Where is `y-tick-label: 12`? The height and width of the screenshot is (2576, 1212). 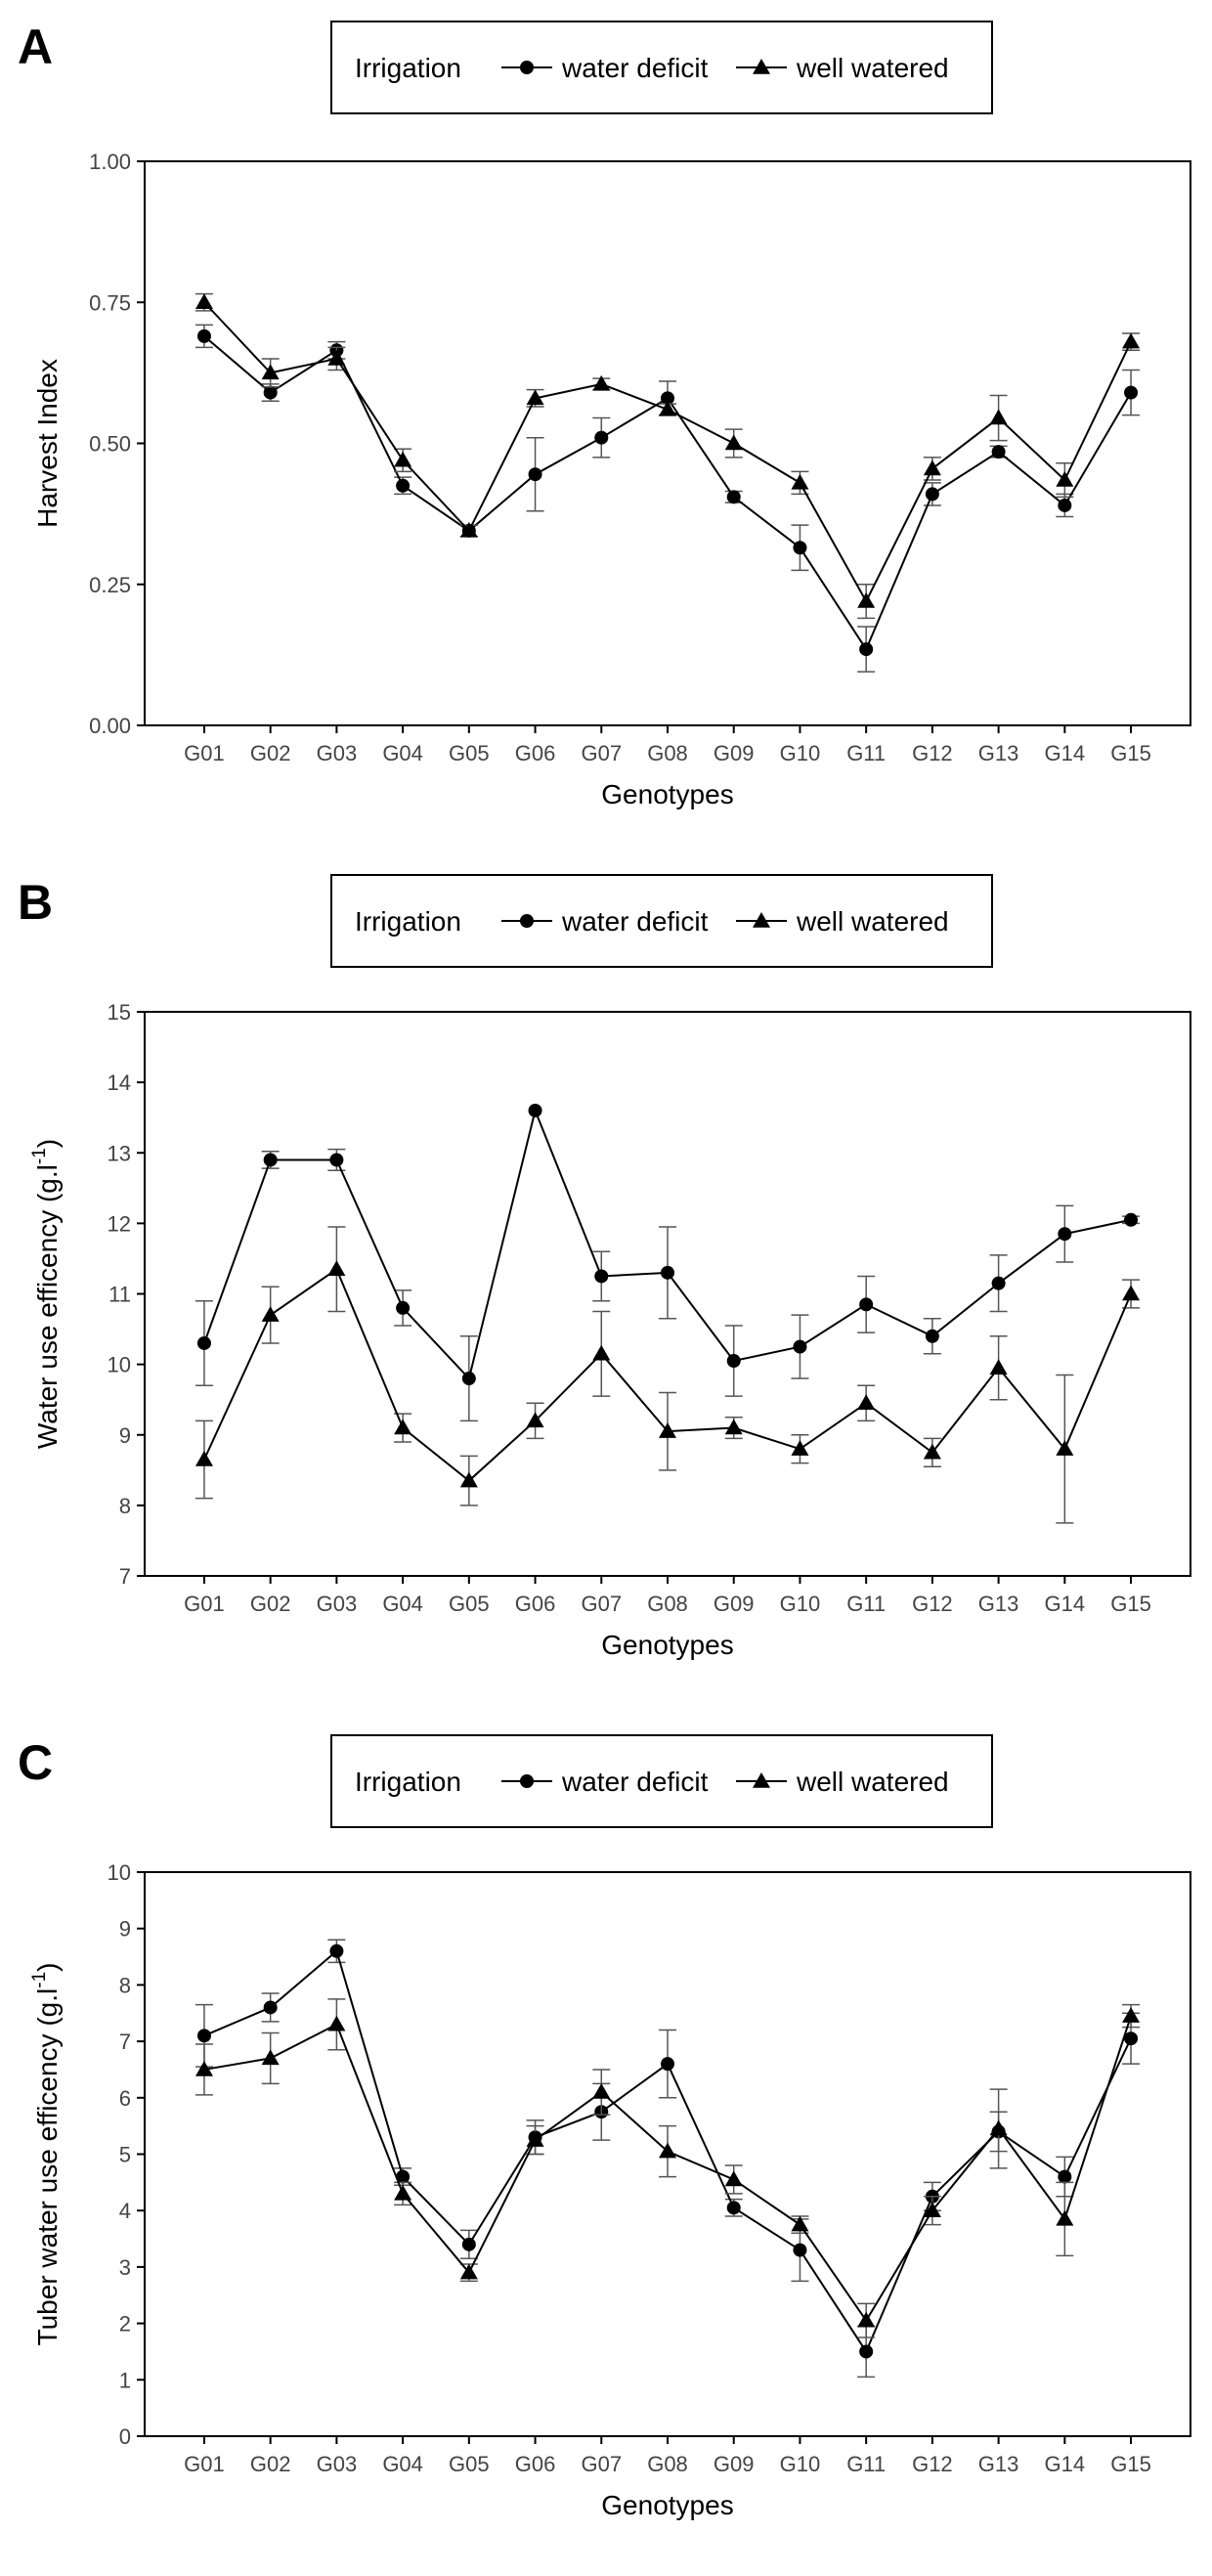
y-tick-label: 12 is located at coordinates (119, 1223).